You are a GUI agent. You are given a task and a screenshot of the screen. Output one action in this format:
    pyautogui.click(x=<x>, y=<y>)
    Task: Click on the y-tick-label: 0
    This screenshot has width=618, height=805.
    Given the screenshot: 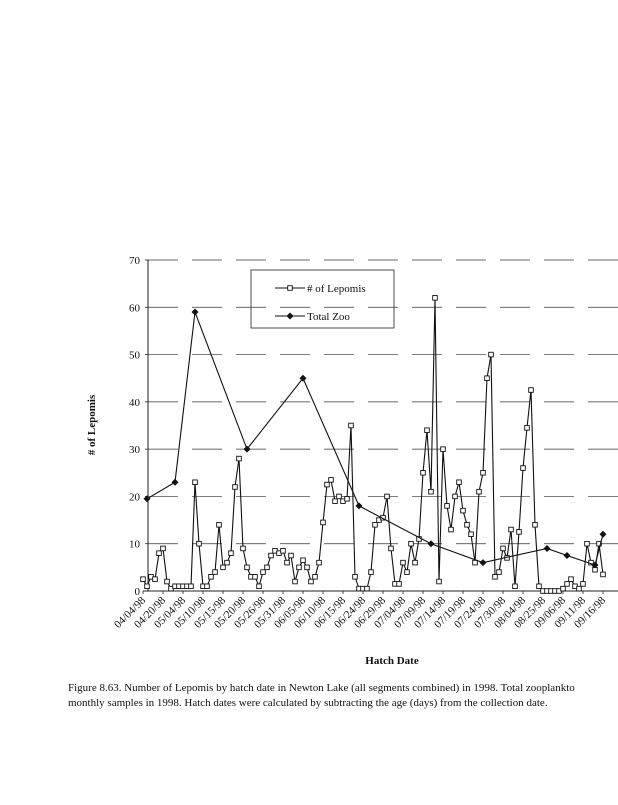 What is the action you would take?
    pyautogui.click(x=138, y=592)
    